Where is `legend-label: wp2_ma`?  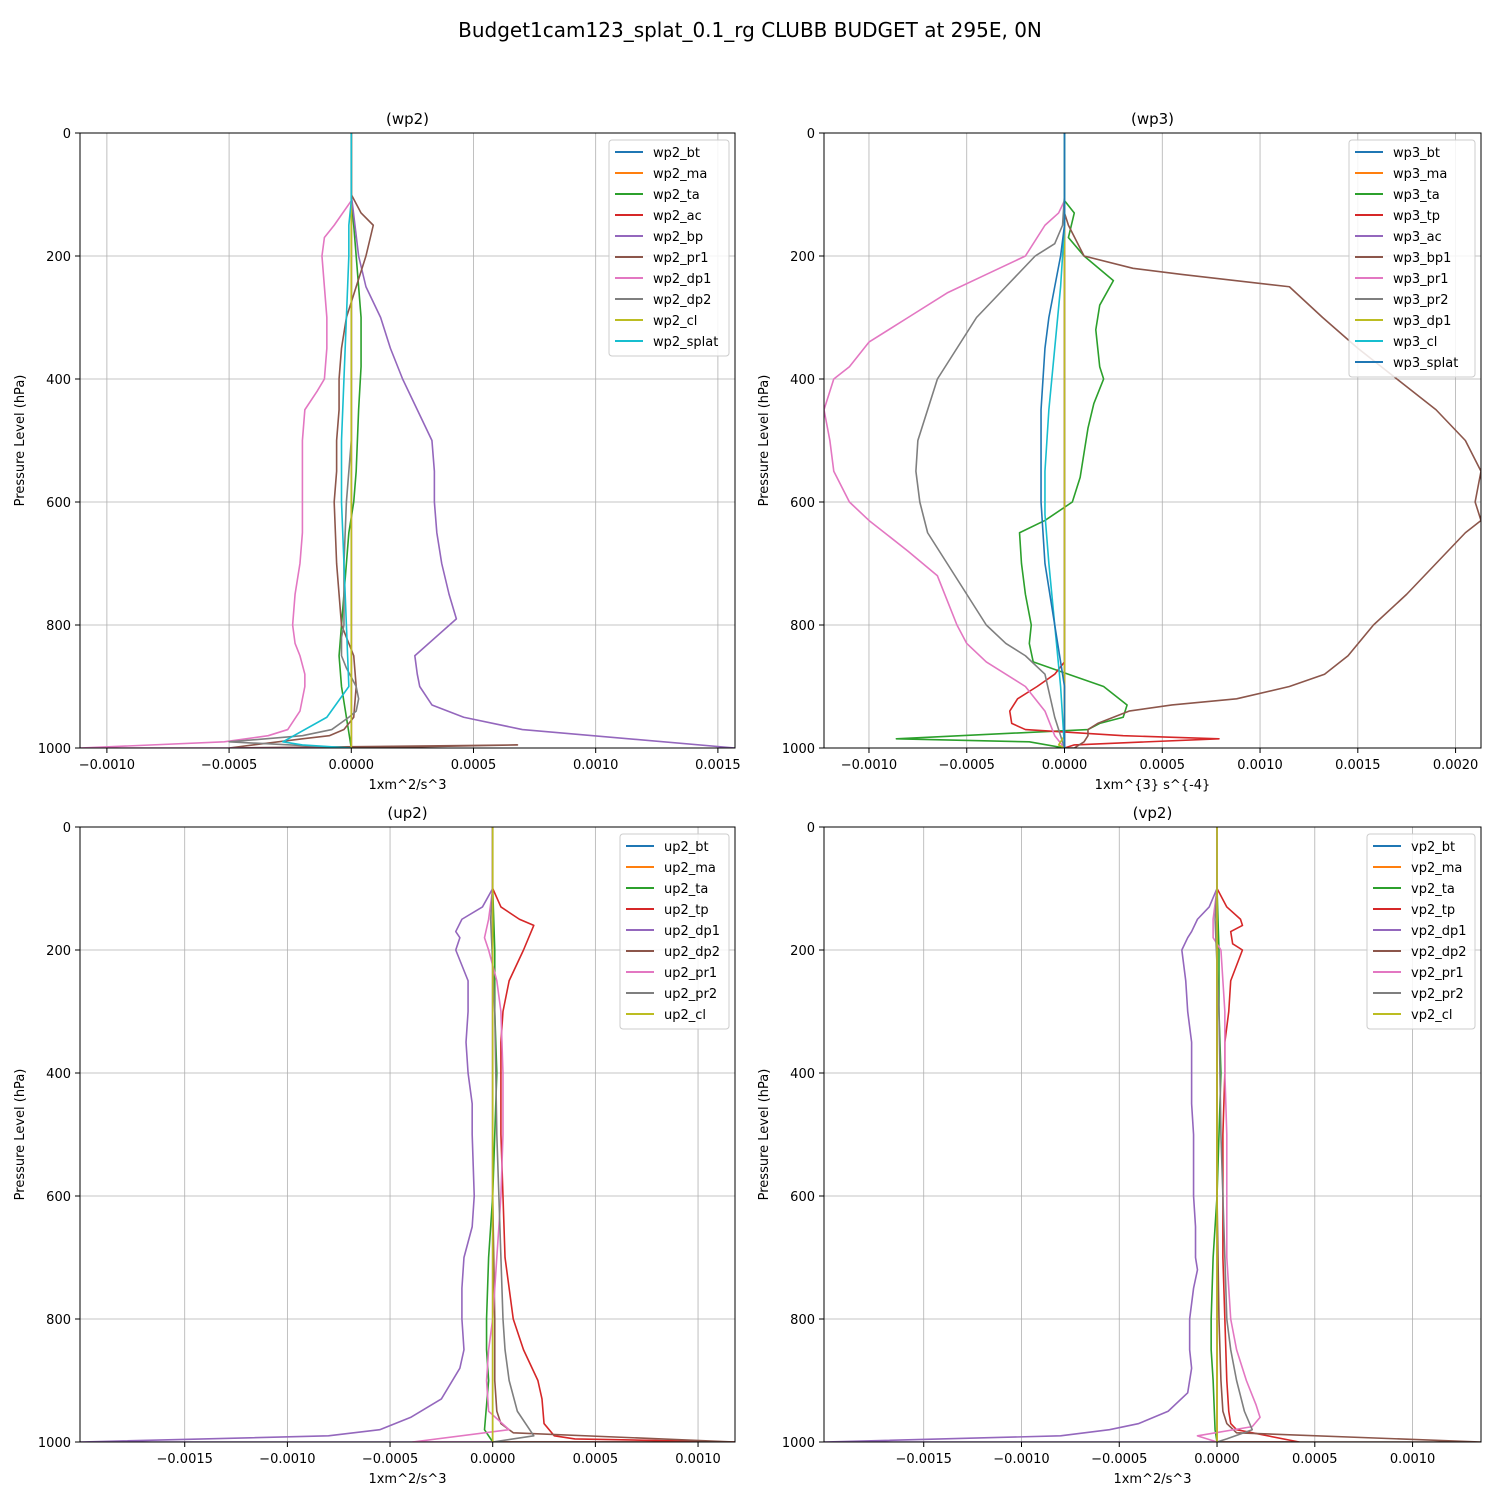
legend-label: wp2_ma is located at coordinates (680, 174).